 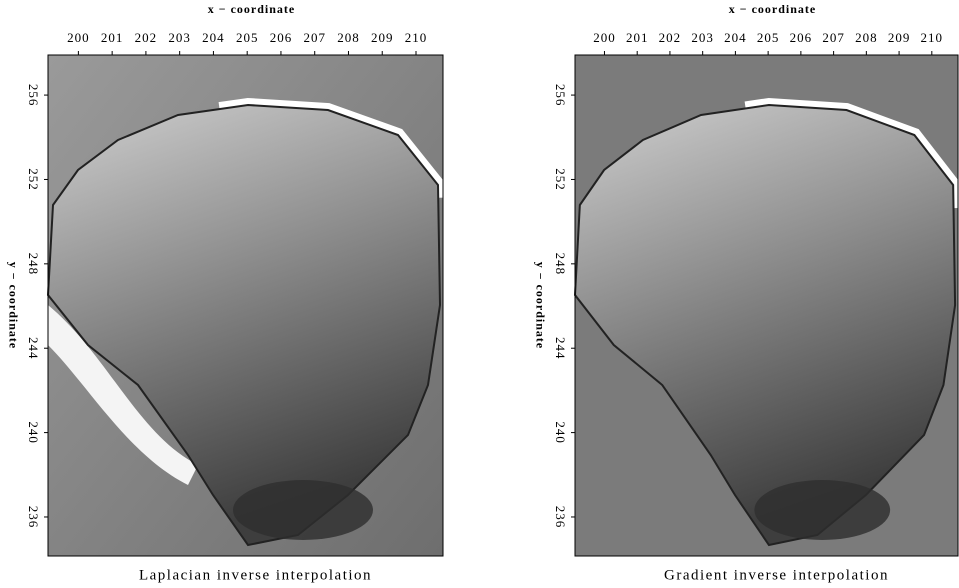 What do you see at coordinates (776, 575) in the screenshot?
I see `caption: Gradient inverse interpolation` at bounding box center [776, 575].